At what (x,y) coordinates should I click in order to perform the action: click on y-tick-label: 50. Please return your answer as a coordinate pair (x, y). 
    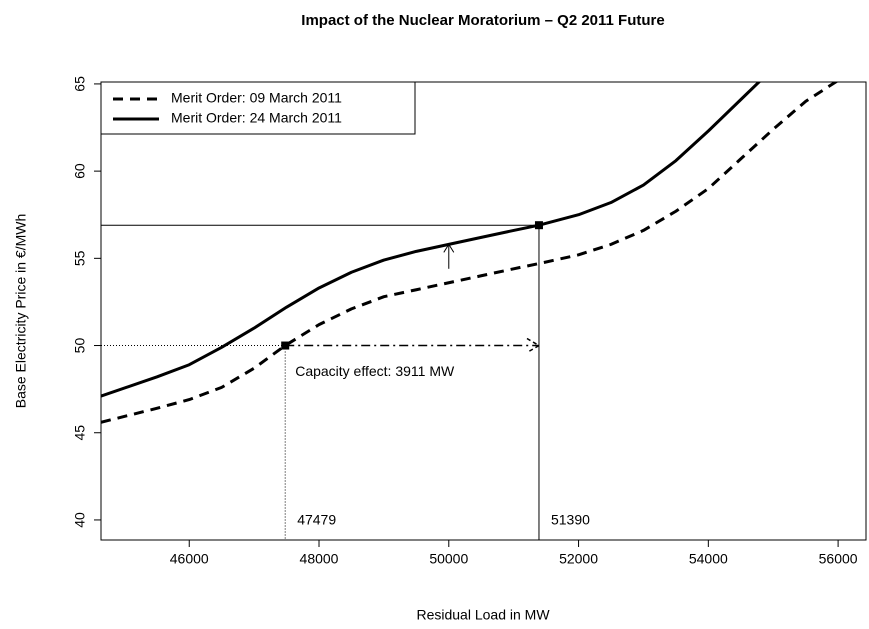
    Looking at the image, I should click on (80, 346).